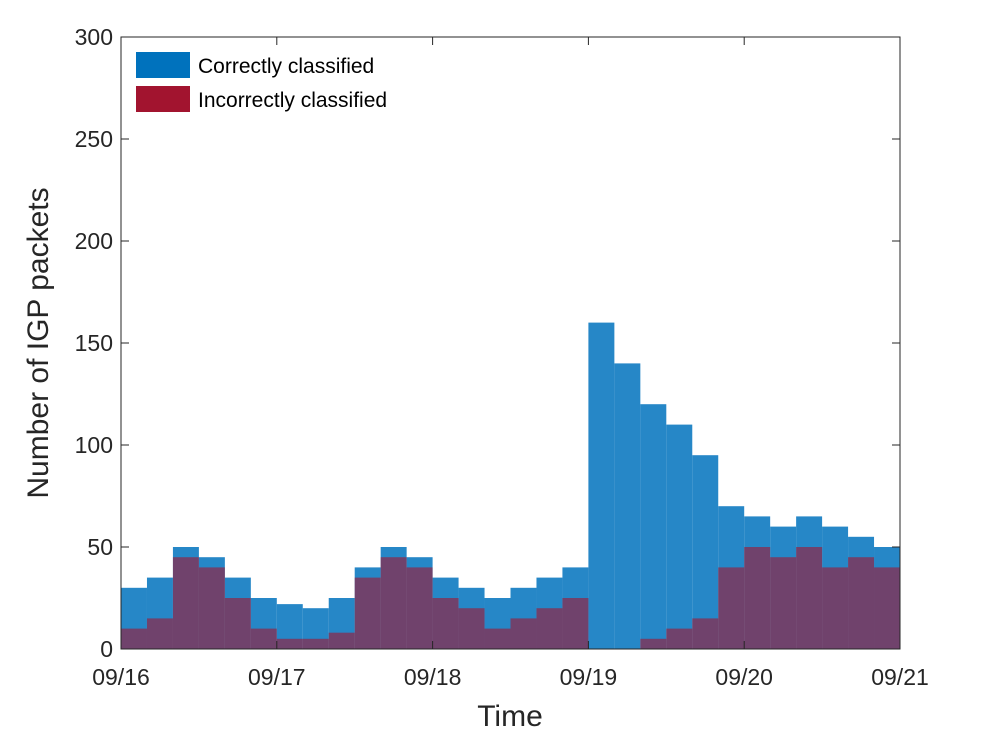 Image resolution: width=989 pixels, height=736 pixels. Describe the element at coordinates (100, 547) in the screenshot. I see `y-tick-label: 50` at that location.